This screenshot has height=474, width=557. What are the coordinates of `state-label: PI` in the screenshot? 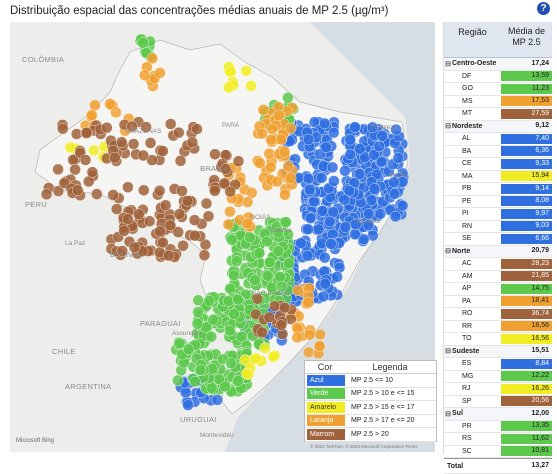 It's located at (465, 214).